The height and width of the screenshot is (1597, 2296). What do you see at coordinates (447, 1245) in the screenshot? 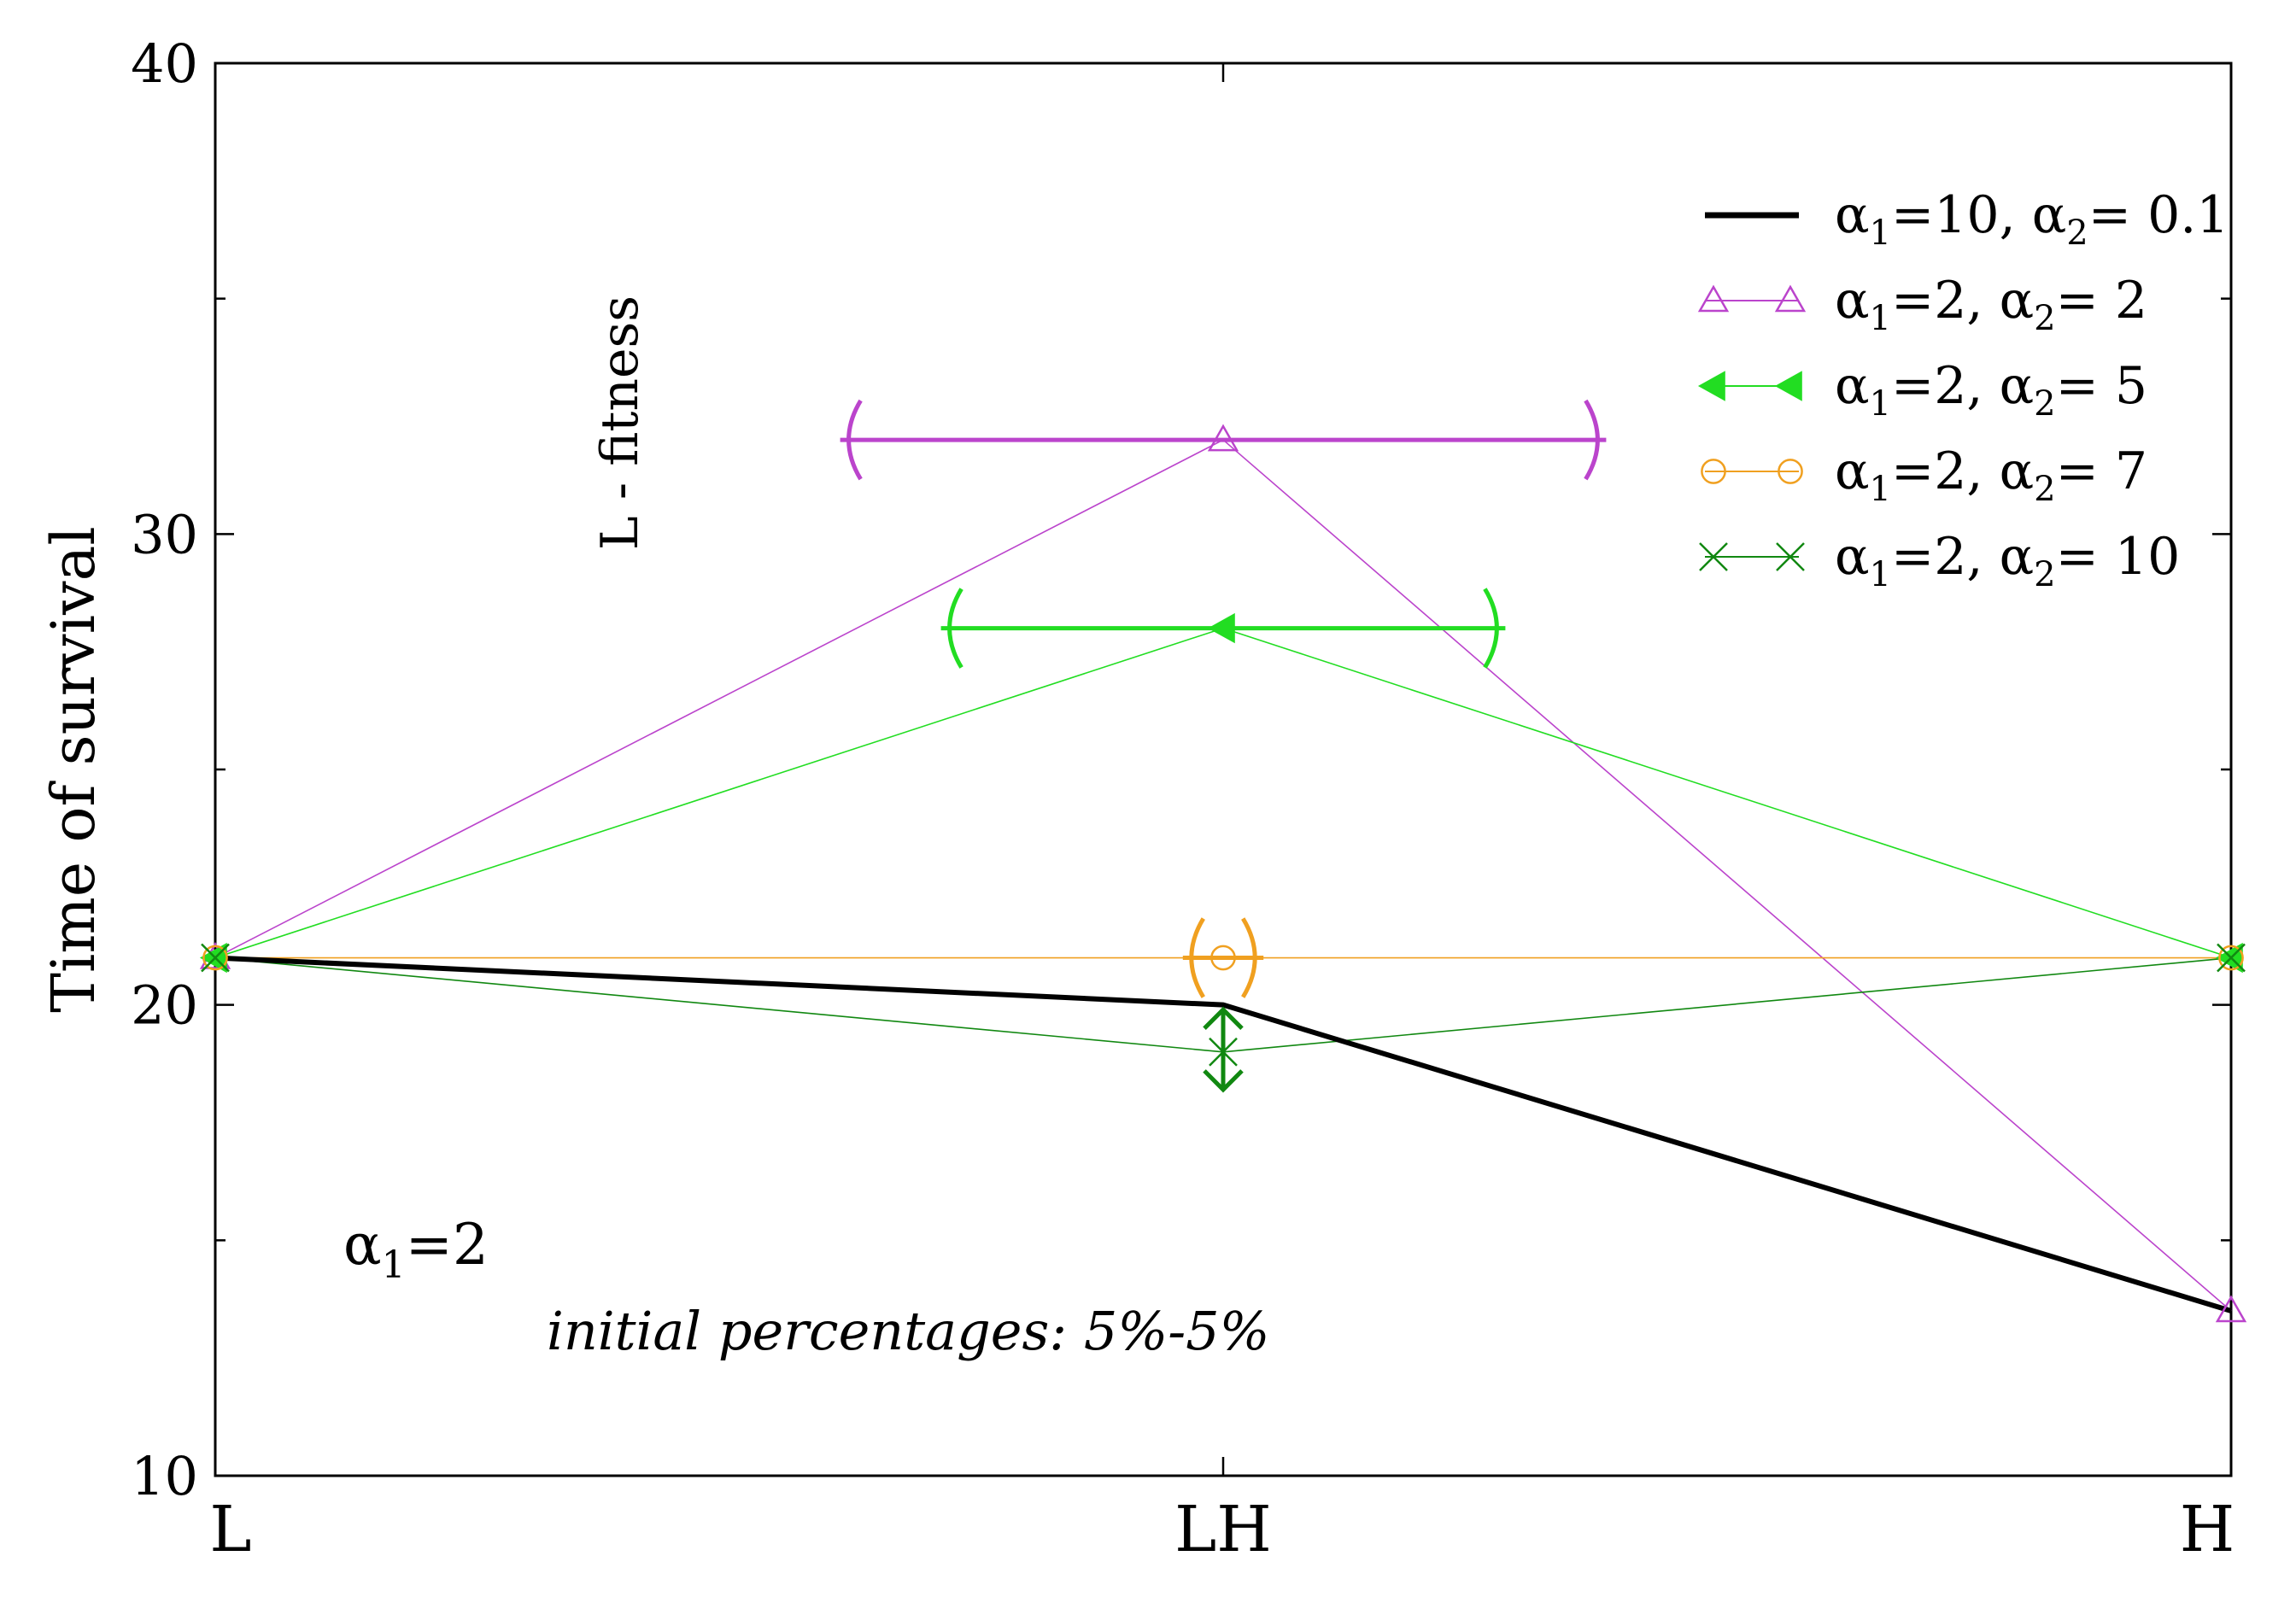
I see `alpha-value: =2` at bounding box center [447, 1245].